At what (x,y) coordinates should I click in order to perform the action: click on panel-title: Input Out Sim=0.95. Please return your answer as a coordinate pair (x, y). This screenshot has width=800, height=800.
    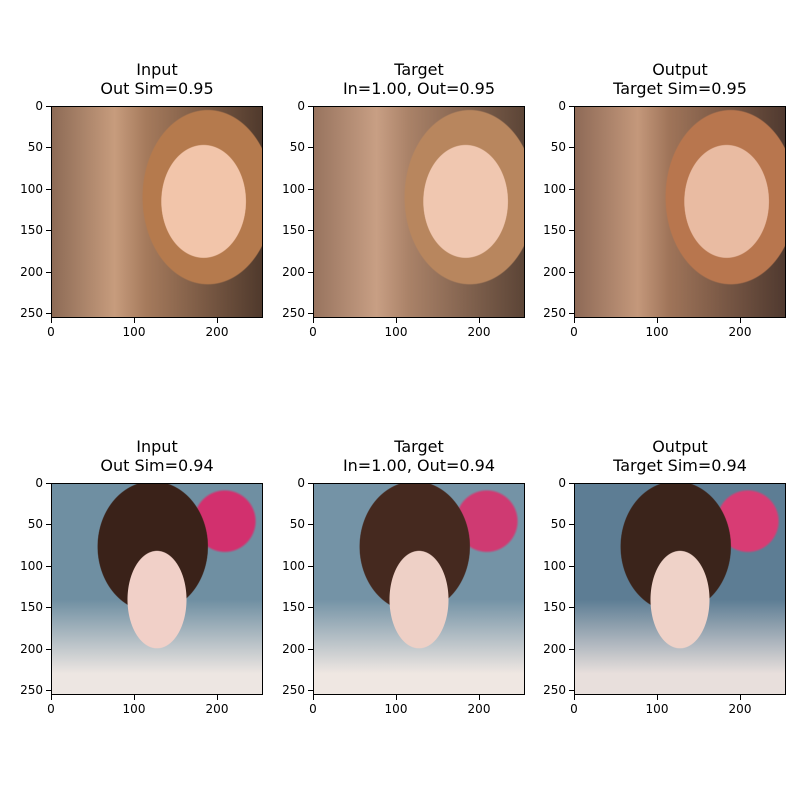
    Looking at the image, I should click on (157, 79).